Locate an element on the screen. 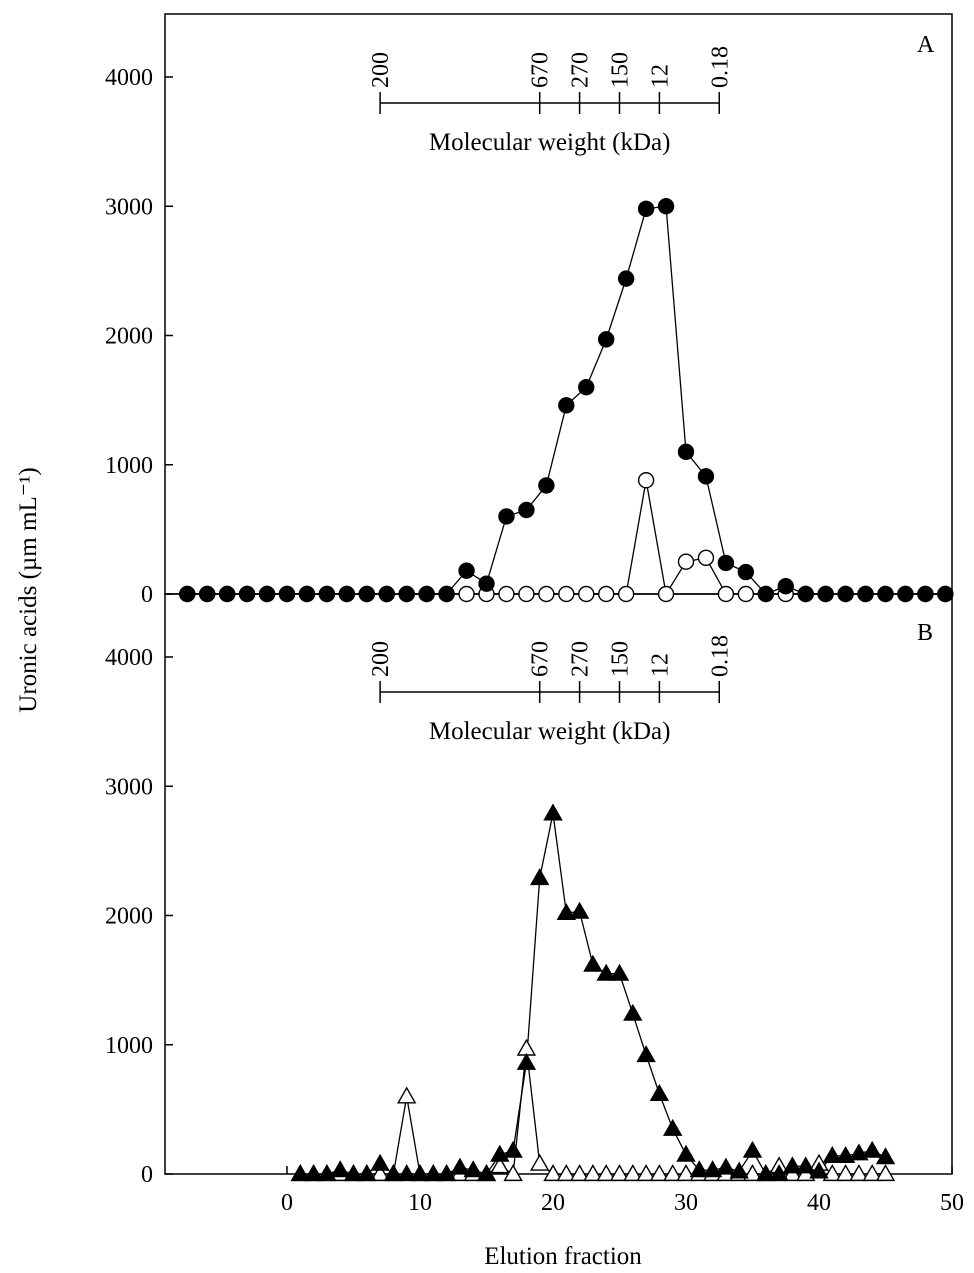  x-tick-label: 30 is located at coordinates (686, 1203).